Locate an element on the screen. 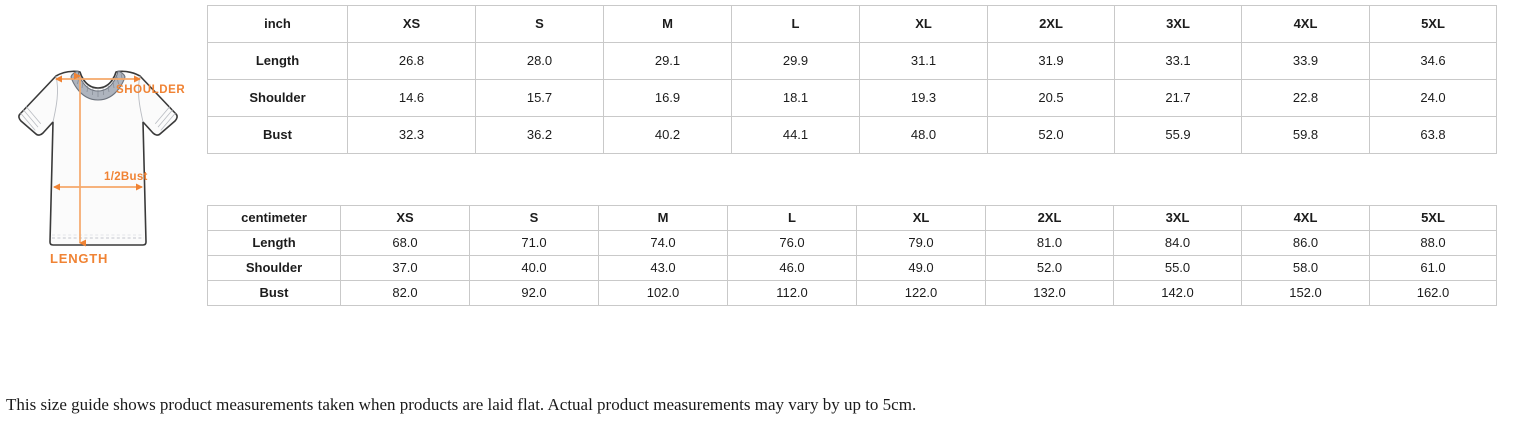  cell: 24.0 is located at coordinates (1433, 98).